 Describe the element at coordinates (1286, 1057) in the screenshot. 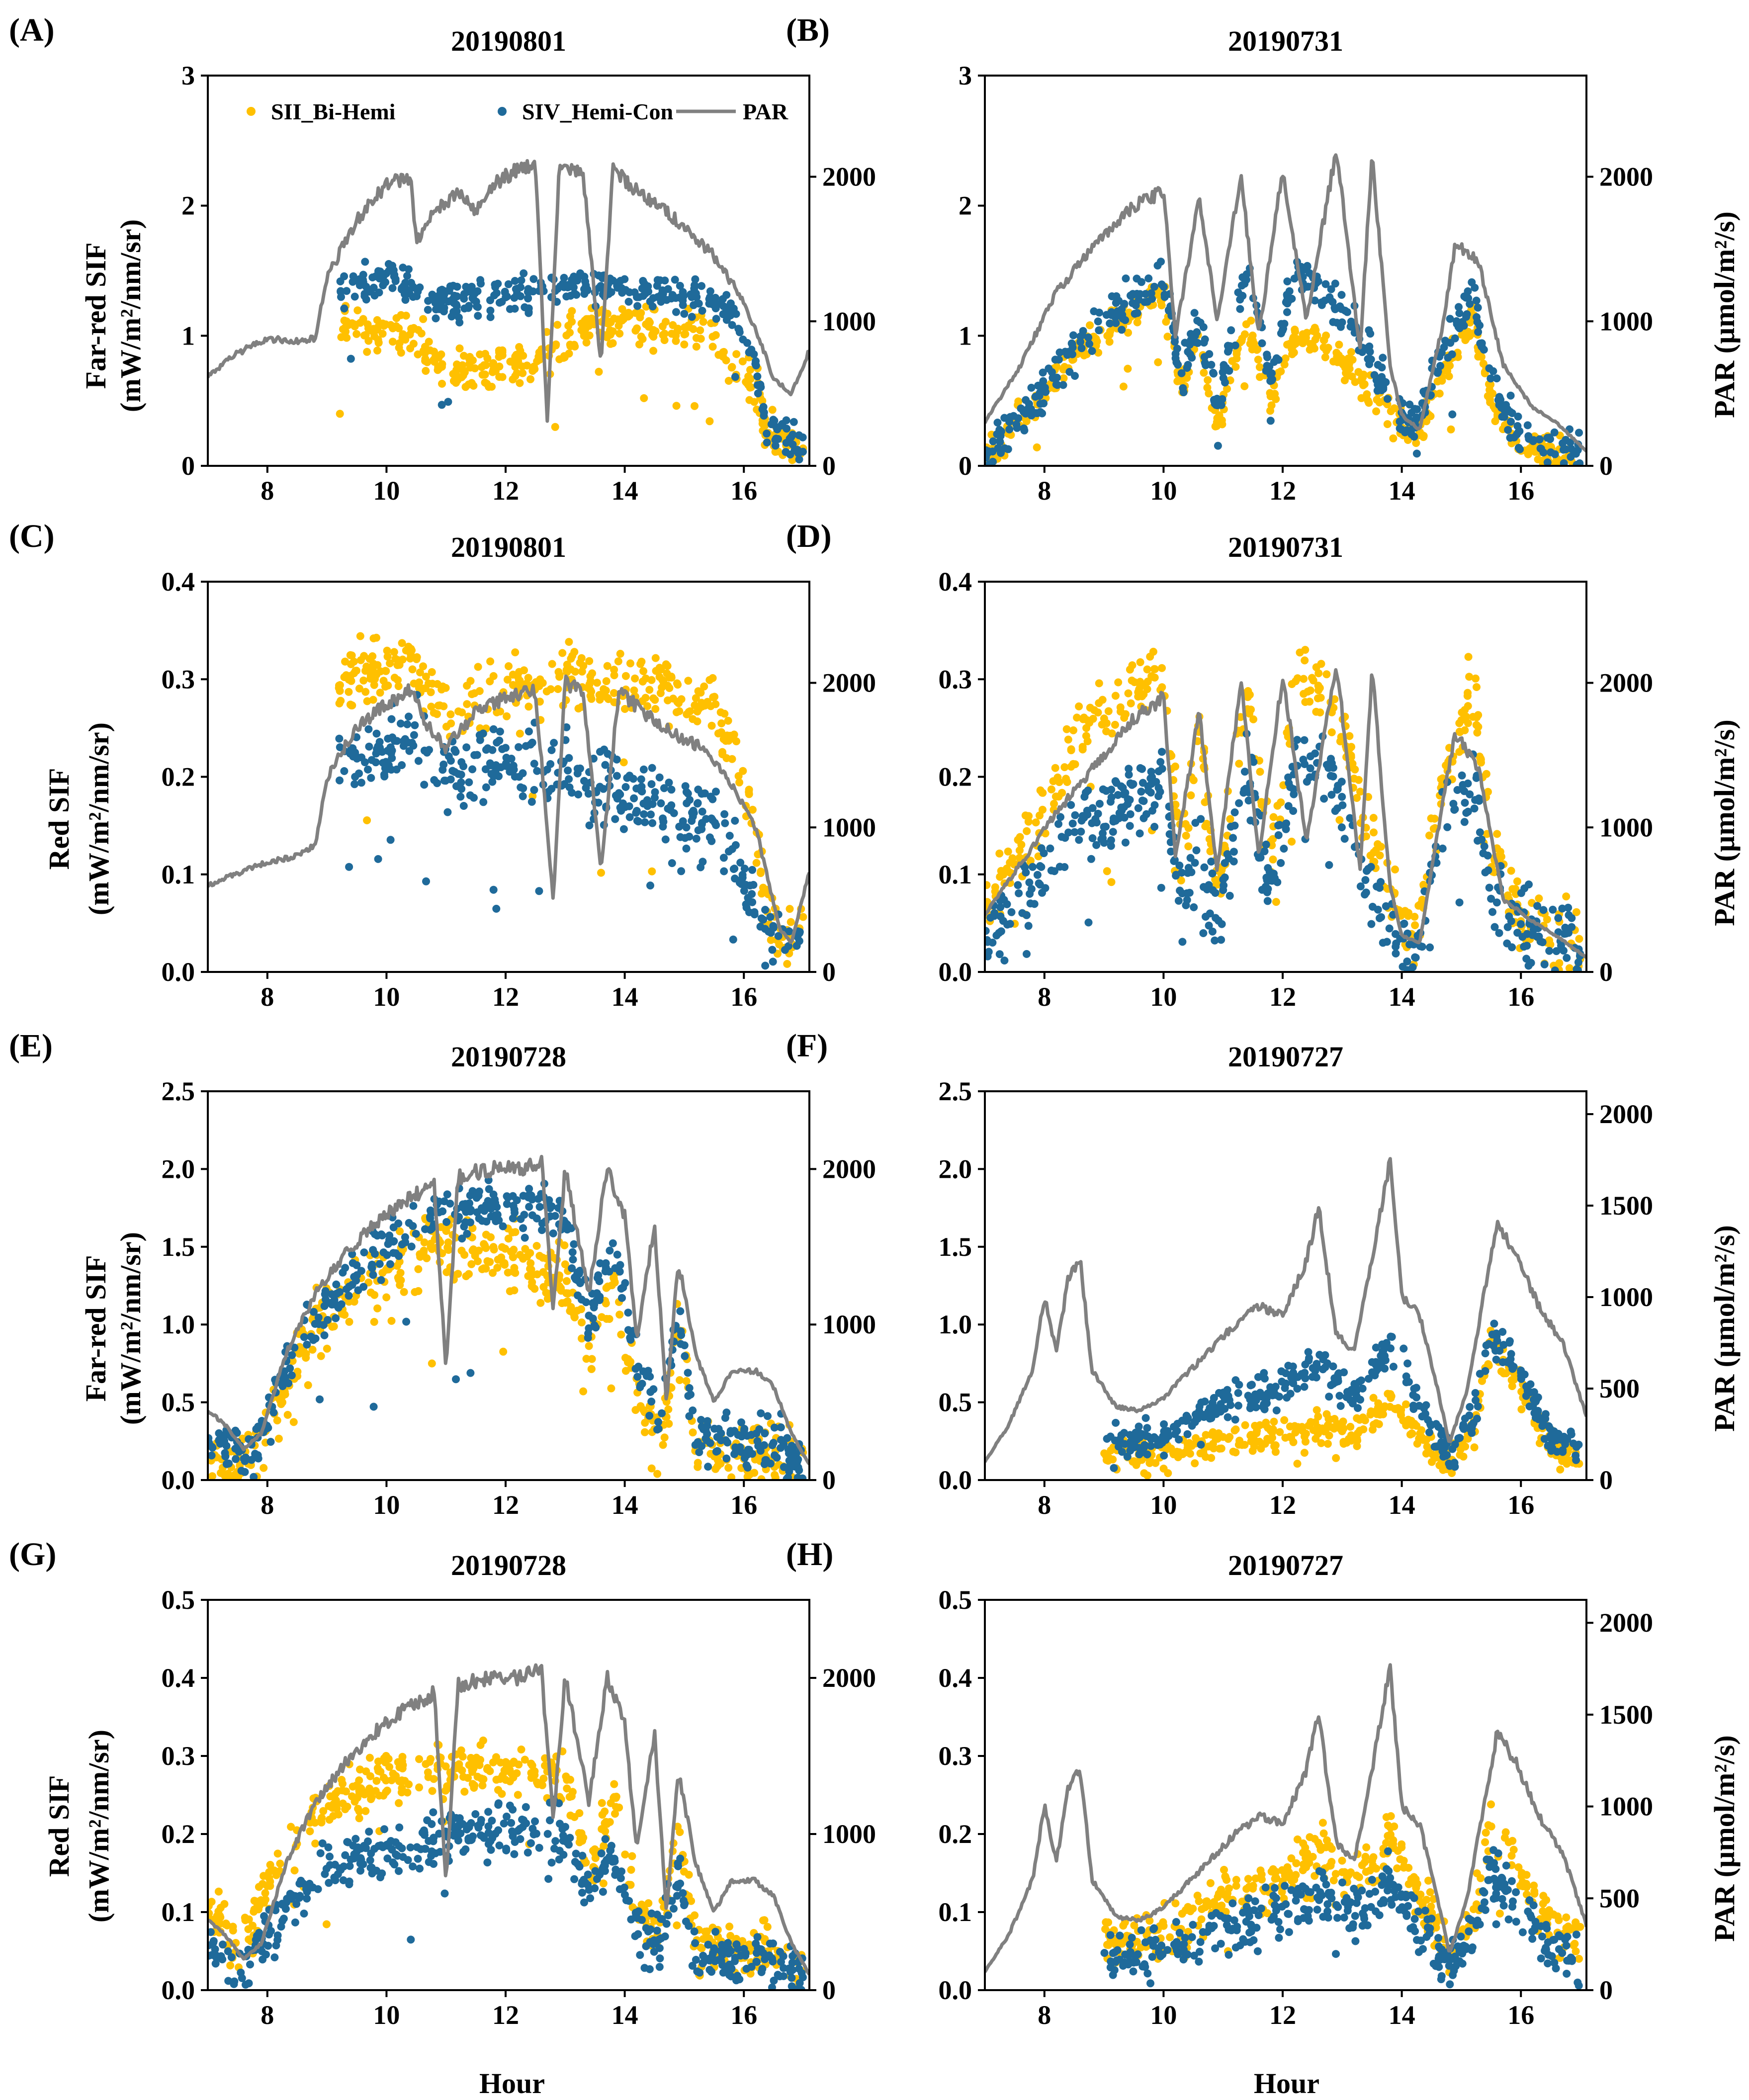

I see `panel-title: 20190727` at that location.